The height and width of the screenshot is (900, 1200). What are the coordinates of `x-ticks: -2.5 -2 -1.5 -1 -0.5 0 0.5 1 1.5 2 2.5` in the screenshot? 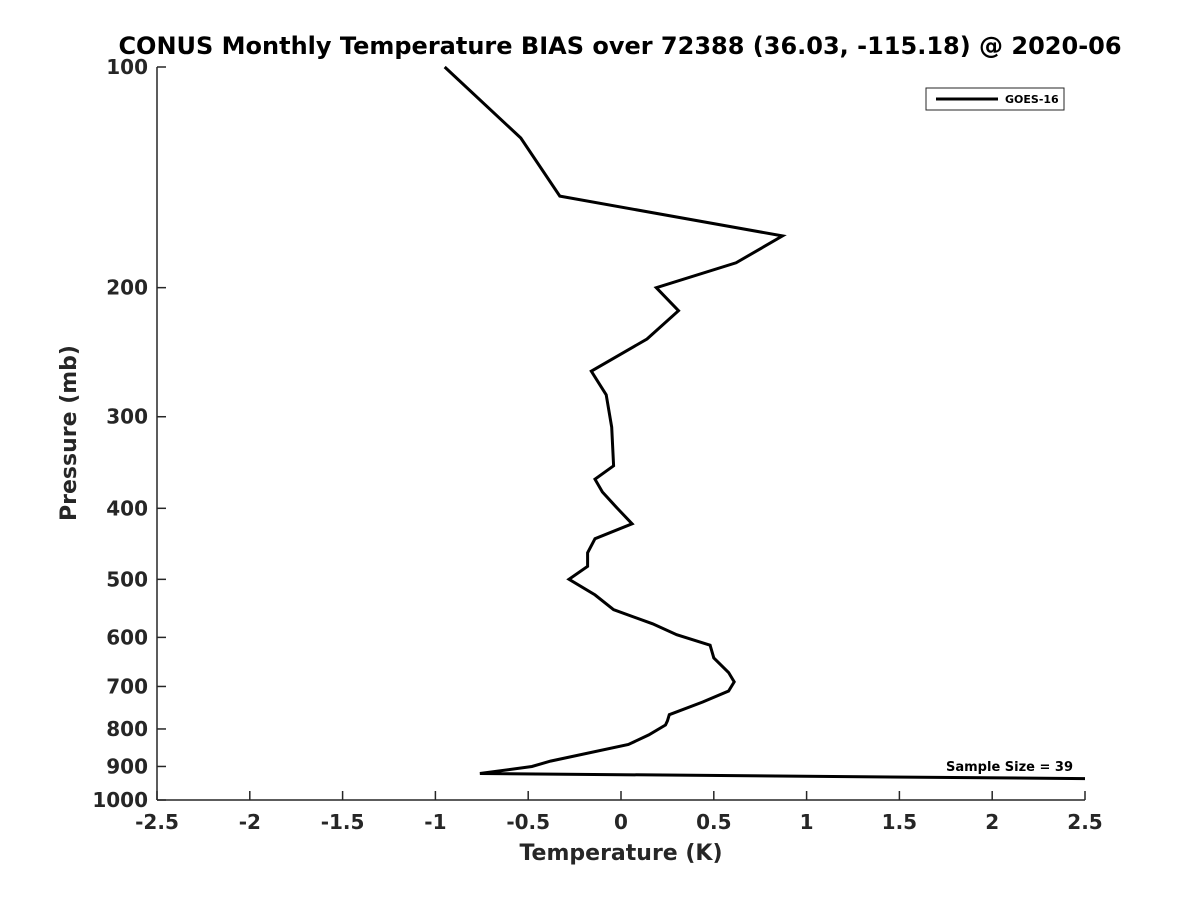 It's located at (619, 812).